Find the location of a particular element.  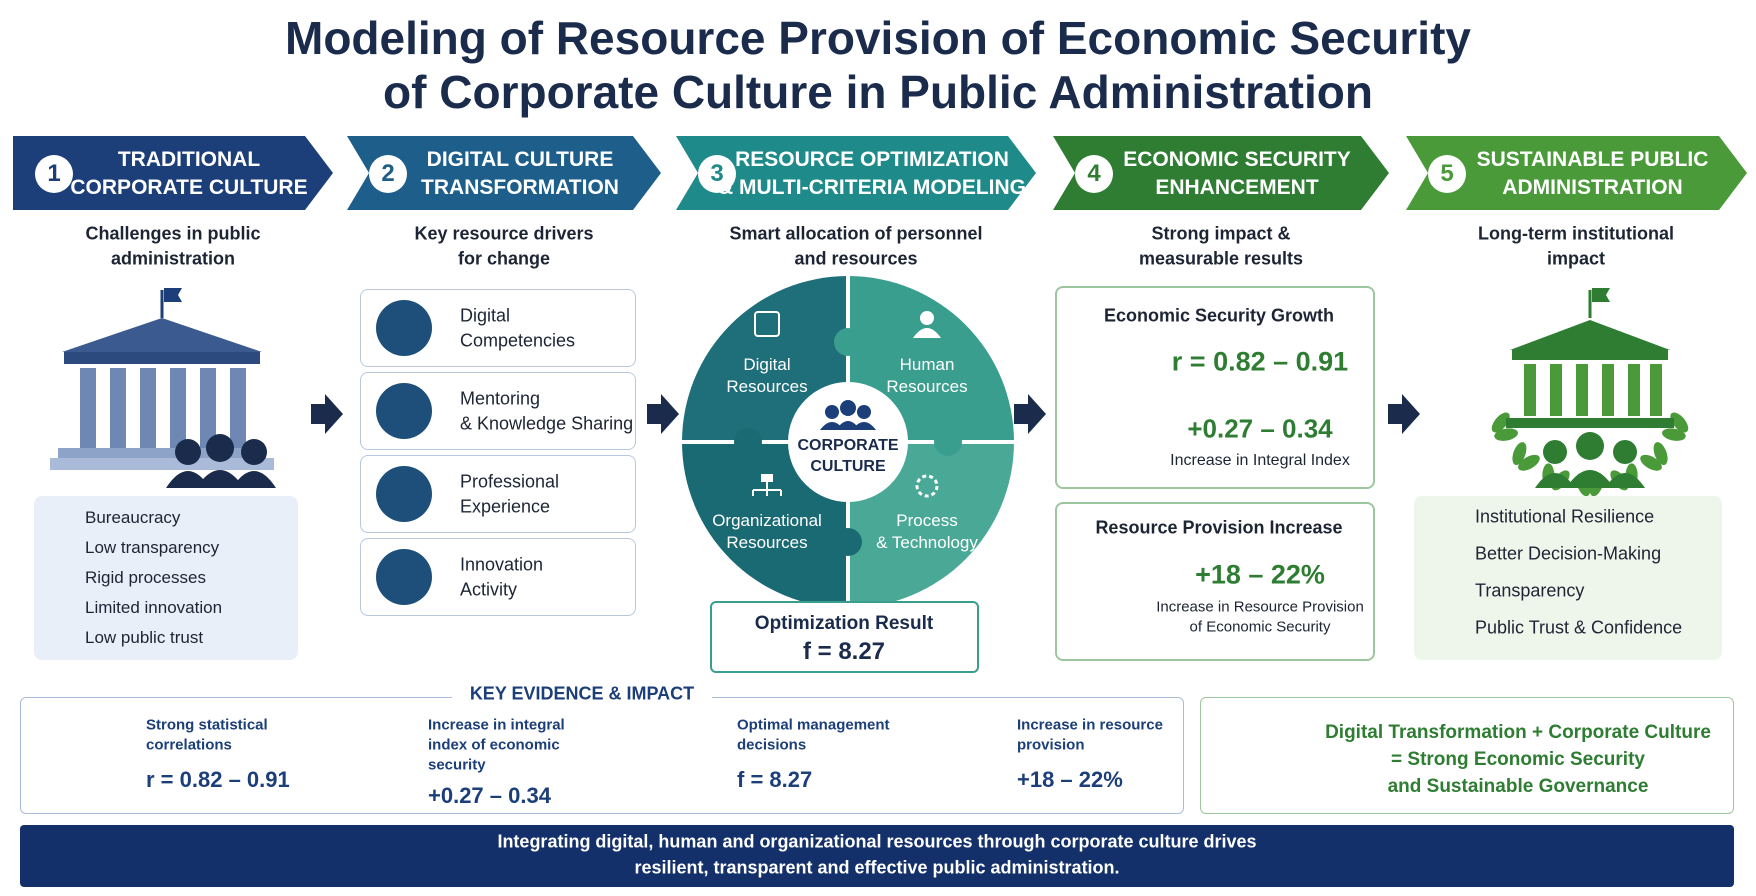

stage-number: 1 is located at coordinates (54, 173).